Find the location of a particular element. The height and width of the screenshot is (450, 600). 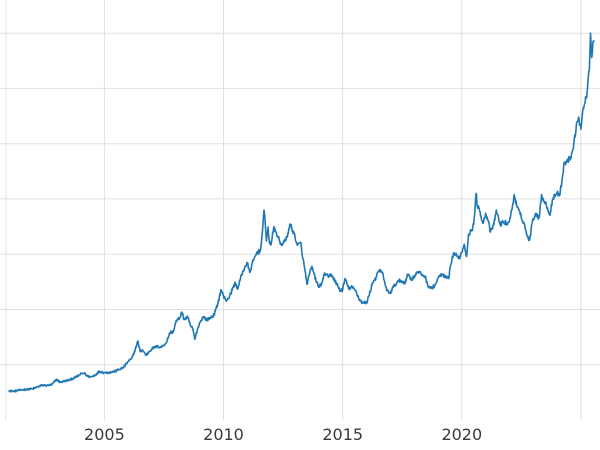

x-tick-label-2020: 2020 is located at coordinates (461, 434).